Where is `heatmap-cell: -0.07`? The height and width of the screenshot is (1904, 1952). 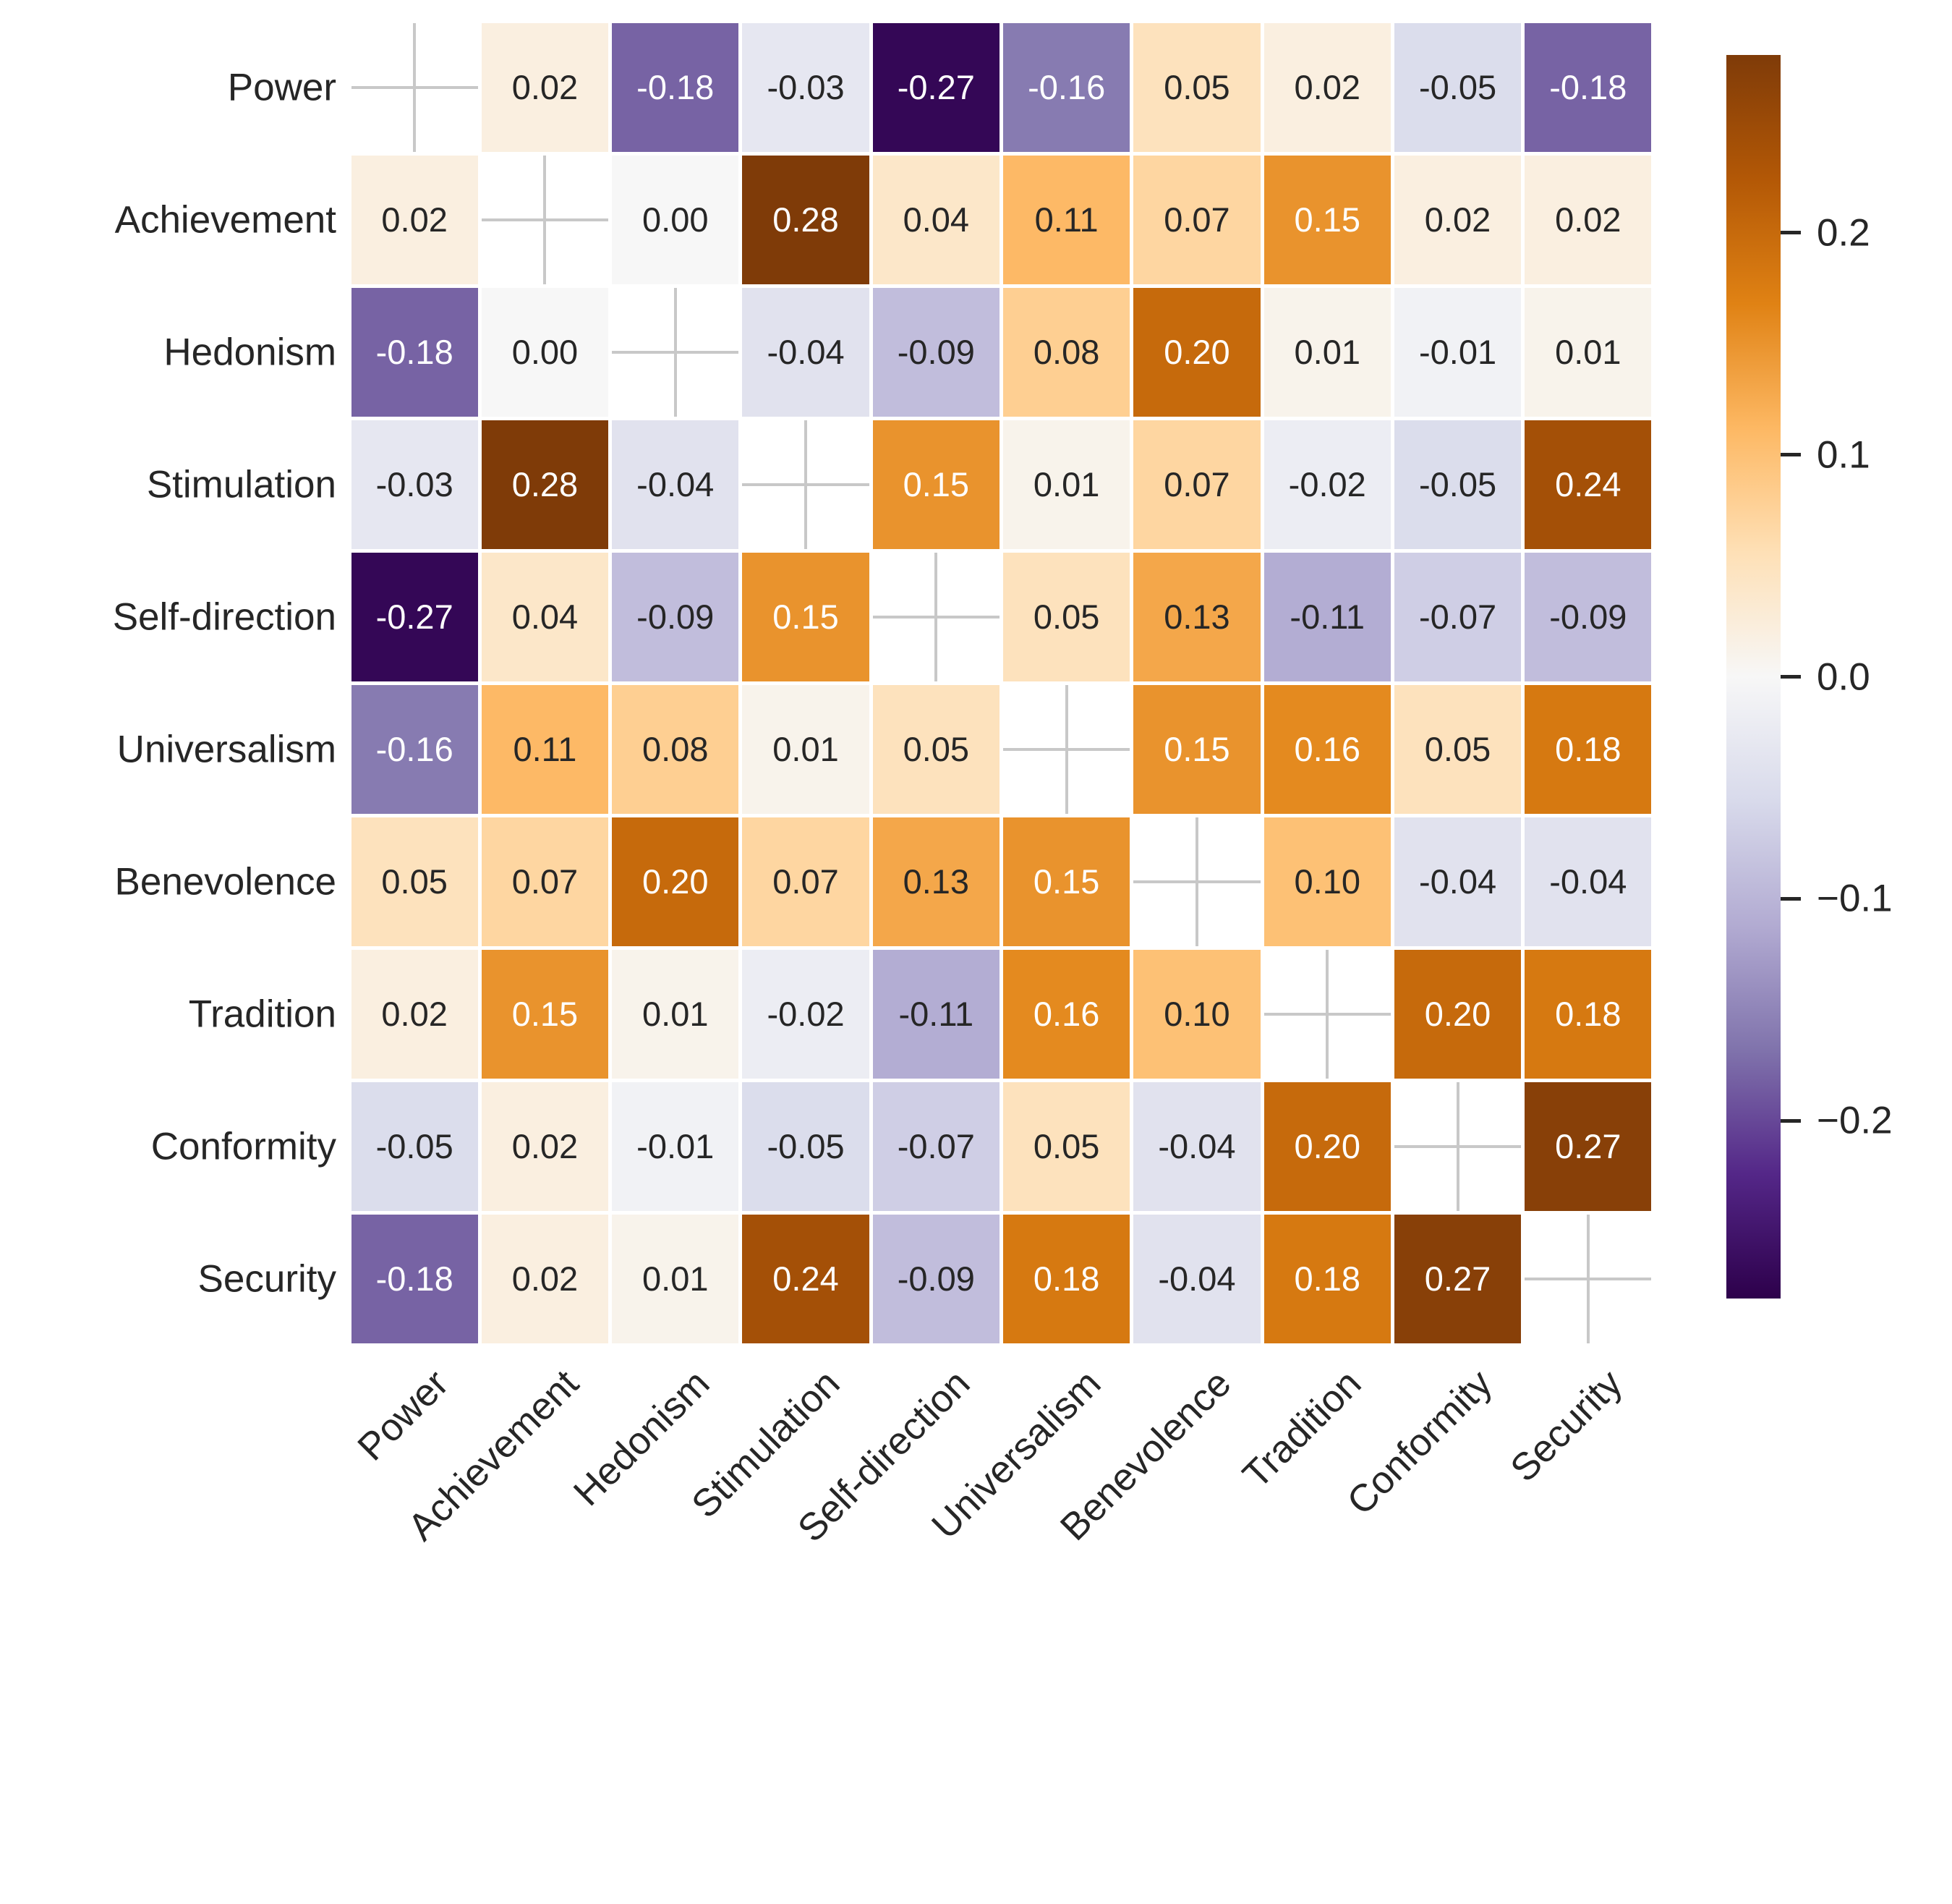 heatmap-cell: -0.07 is located at coordinates (936, 1146).